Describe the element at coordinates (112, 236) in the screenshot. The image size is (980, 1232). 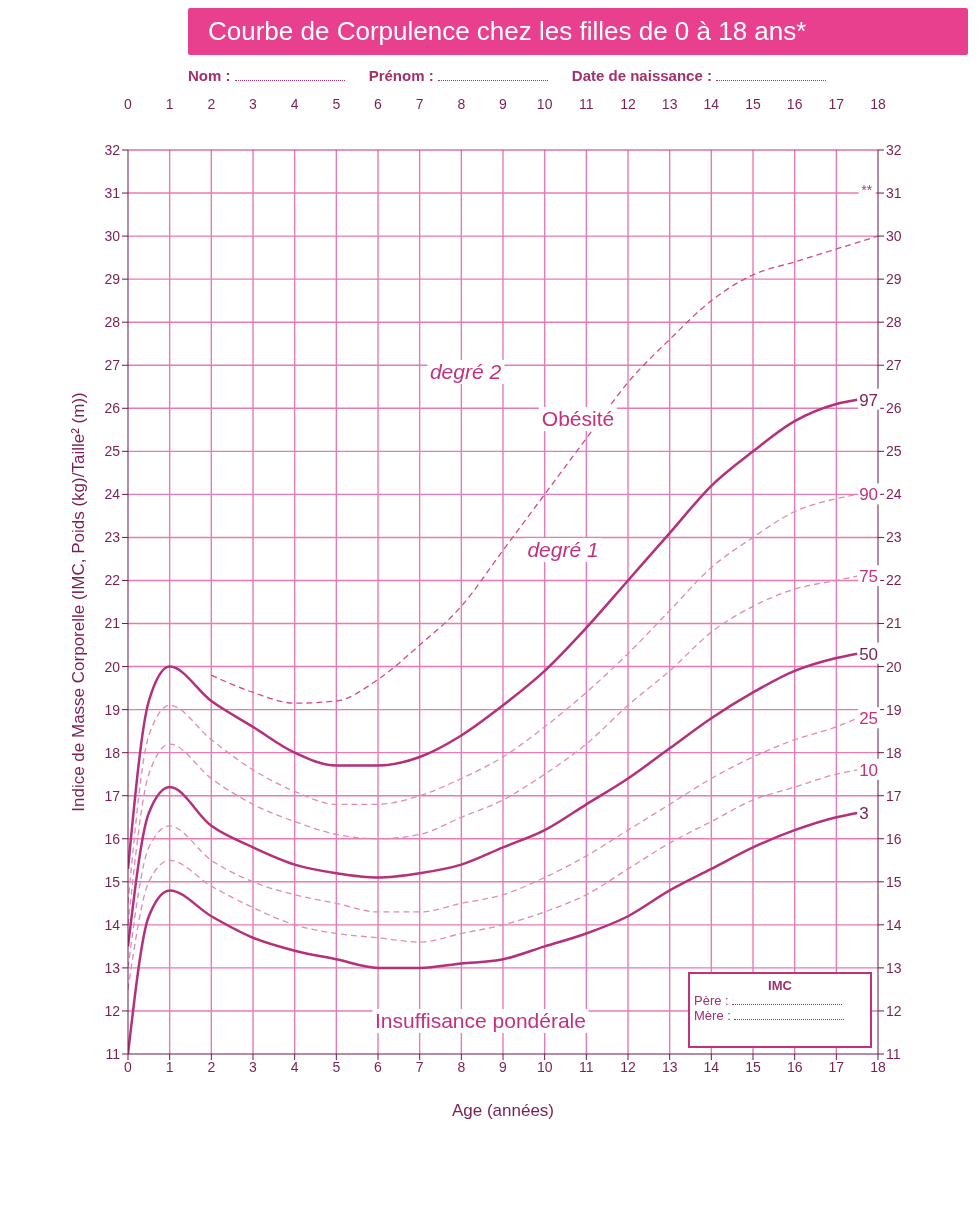
I see `y-tick-label: 30` at that location.